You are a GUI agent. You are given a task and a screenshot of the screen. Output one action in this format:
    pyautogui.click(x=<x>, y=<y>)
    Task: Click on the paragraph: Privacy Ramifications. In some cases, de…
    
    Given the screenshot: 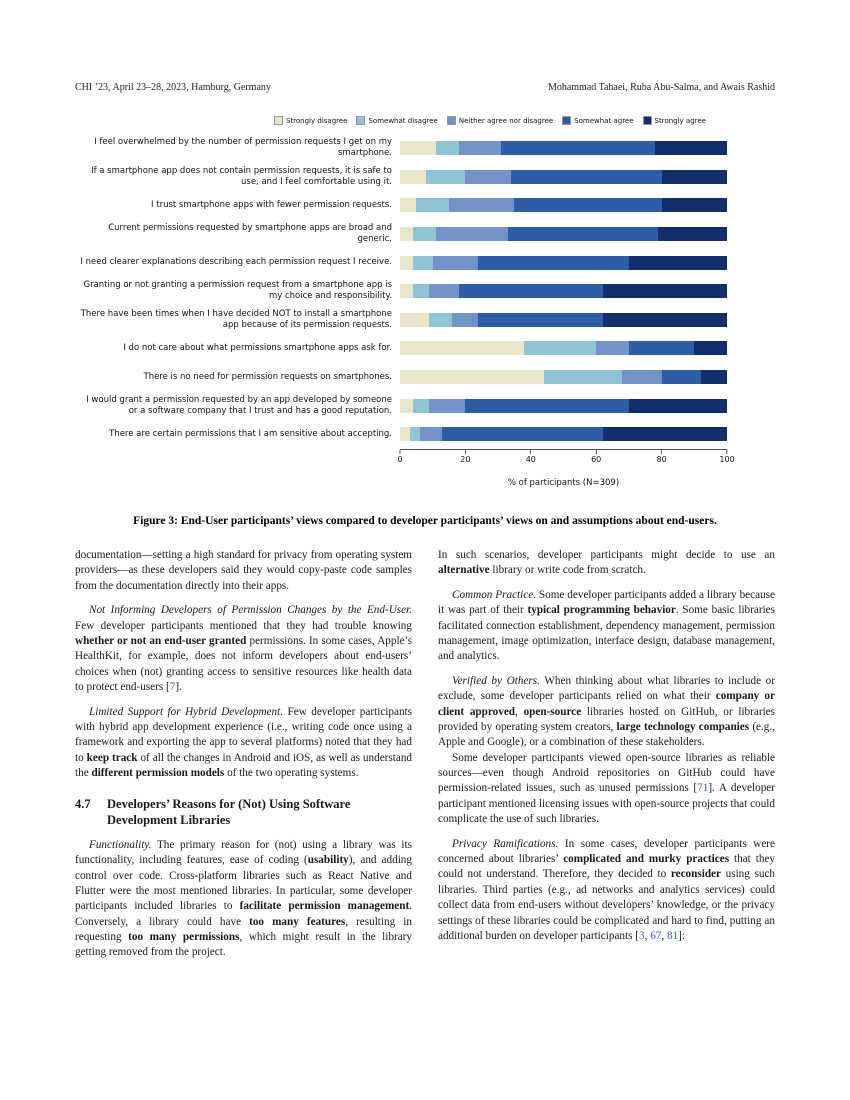 What is the action you would take?
    pyautogui.click(x=606, y=891)
    